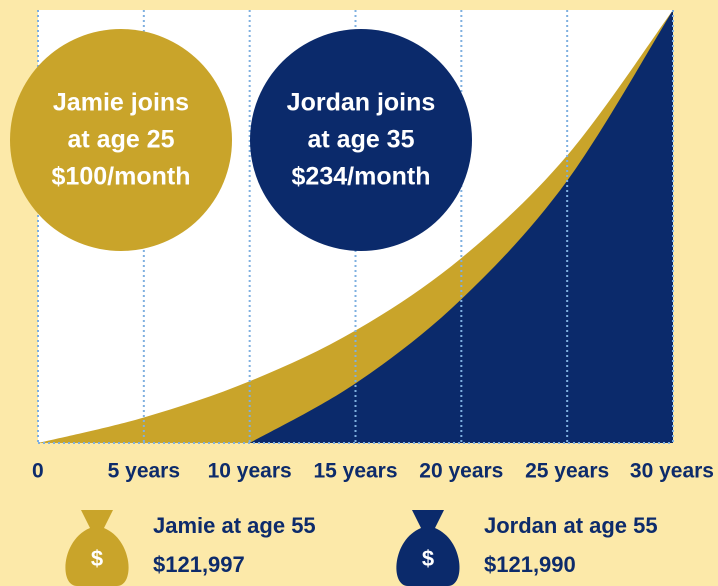 The width and height of the screenshot is (718, 586). What do you see at coordinates (567, 471) in the screenshot?
I see `x-tick-label: 25 years` at bounding box center [567, 471].